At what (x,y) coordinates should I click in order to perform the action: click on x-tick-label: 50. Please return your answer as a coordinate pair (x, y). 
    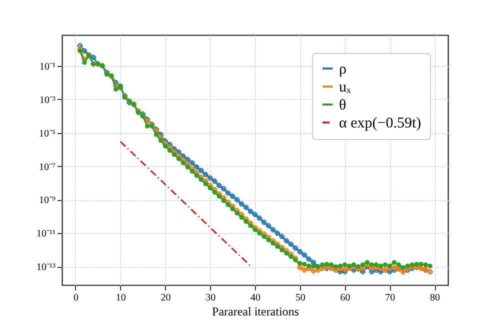
    Looking at the image, I should click on (300, 298).